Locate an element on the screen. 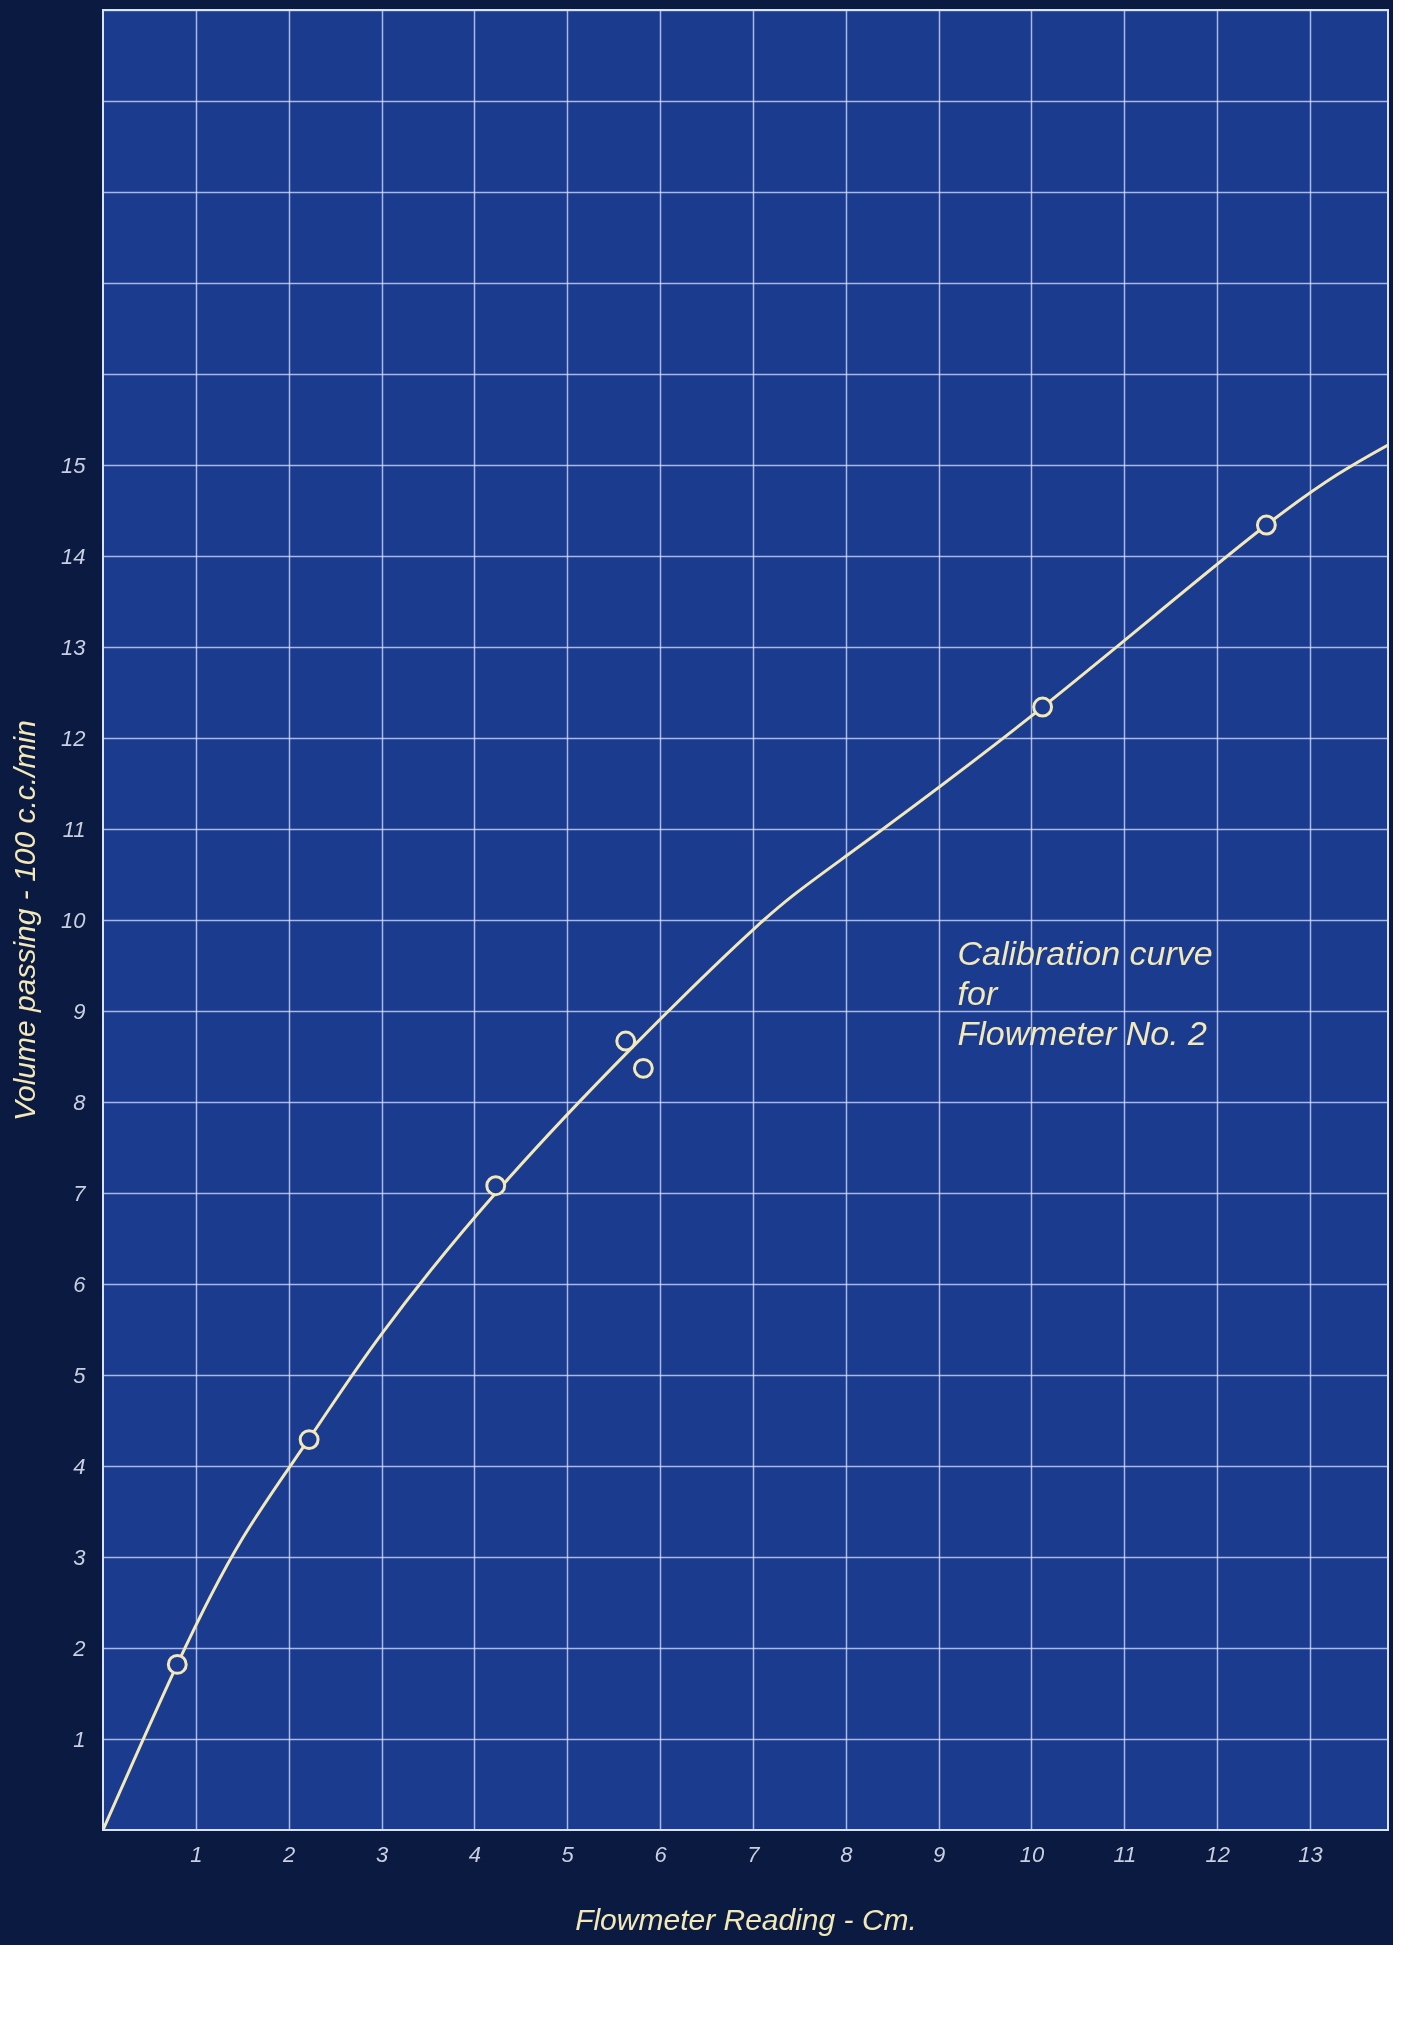 Image resolution: width=1426 pixels, height=2039 pixels. y-axis-title: Volume passing - 100 c.c./min is located at coordinates (25, 920).